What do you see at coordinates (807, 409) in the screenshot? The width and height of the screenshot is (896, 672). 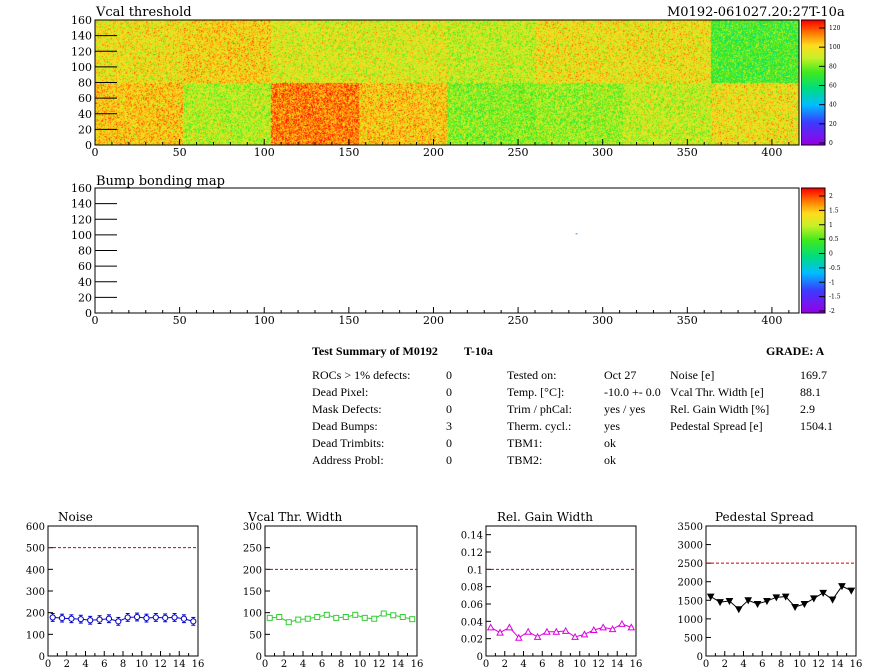 I see `measurement-value: 2.9` at bounding box center [807, 409].